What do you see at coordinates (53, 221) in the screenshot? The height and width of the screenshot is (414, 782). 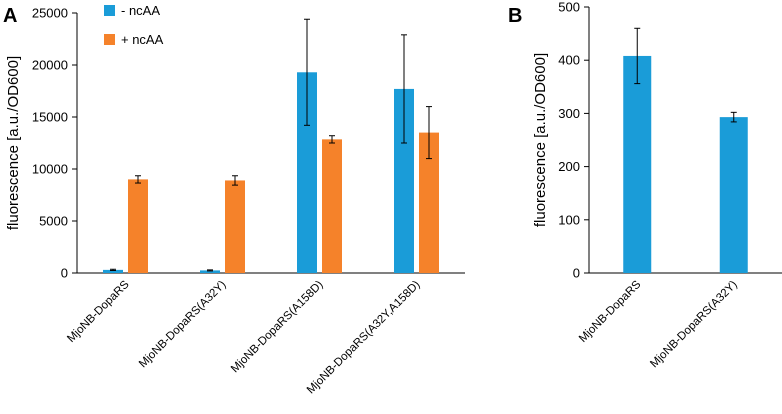 I see `y-tick-label: 5000` at bounding box center [53, 221].